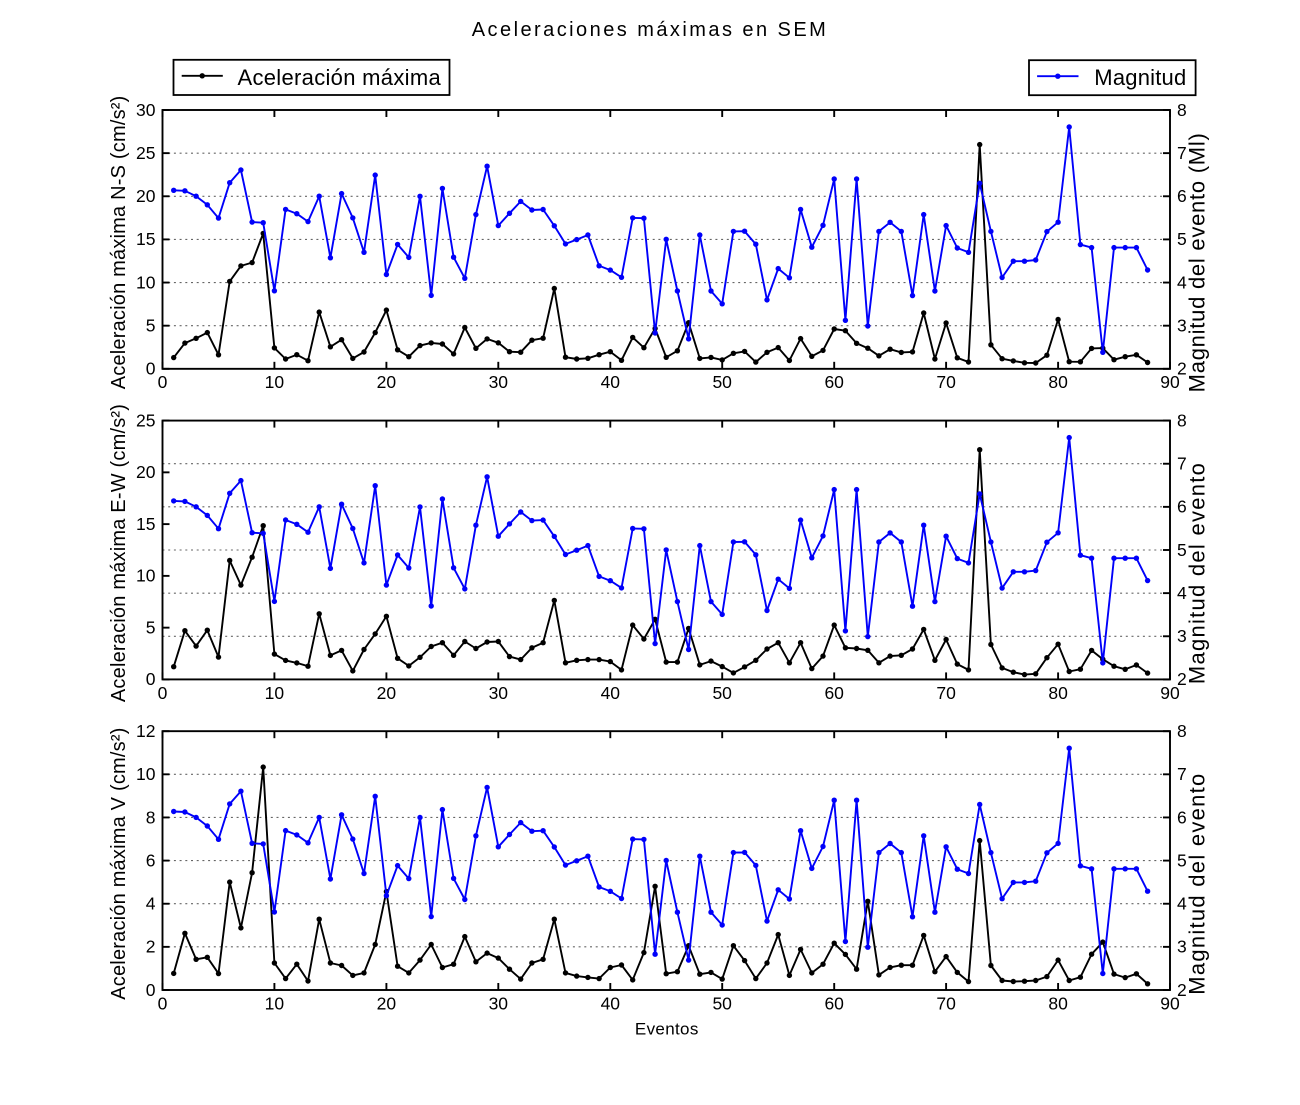 The height and width of the screenshot is (1105, 1300). I want to click on svg-text: Aceleración máxima V (cm/s²), so click(119, 863).